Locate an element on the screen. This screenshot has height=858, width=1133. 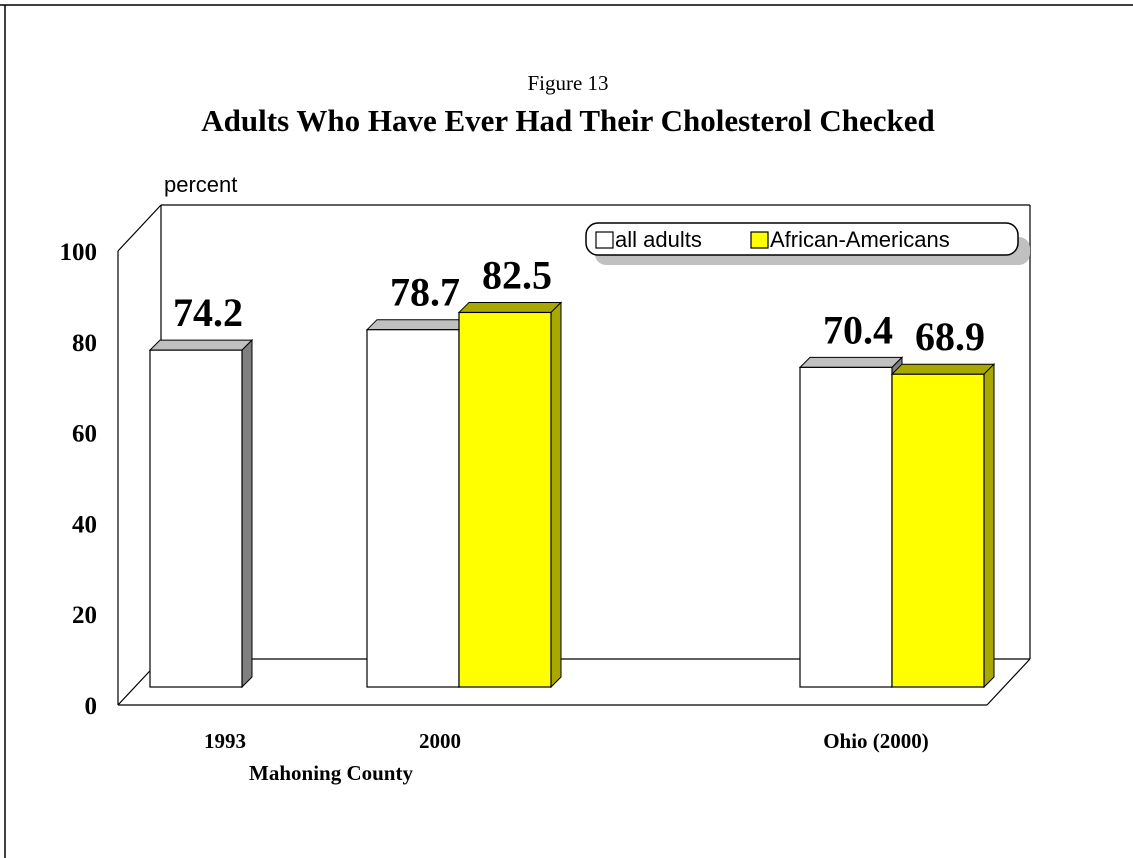
data-label: 82.5 is located at coordinates (517, 274).